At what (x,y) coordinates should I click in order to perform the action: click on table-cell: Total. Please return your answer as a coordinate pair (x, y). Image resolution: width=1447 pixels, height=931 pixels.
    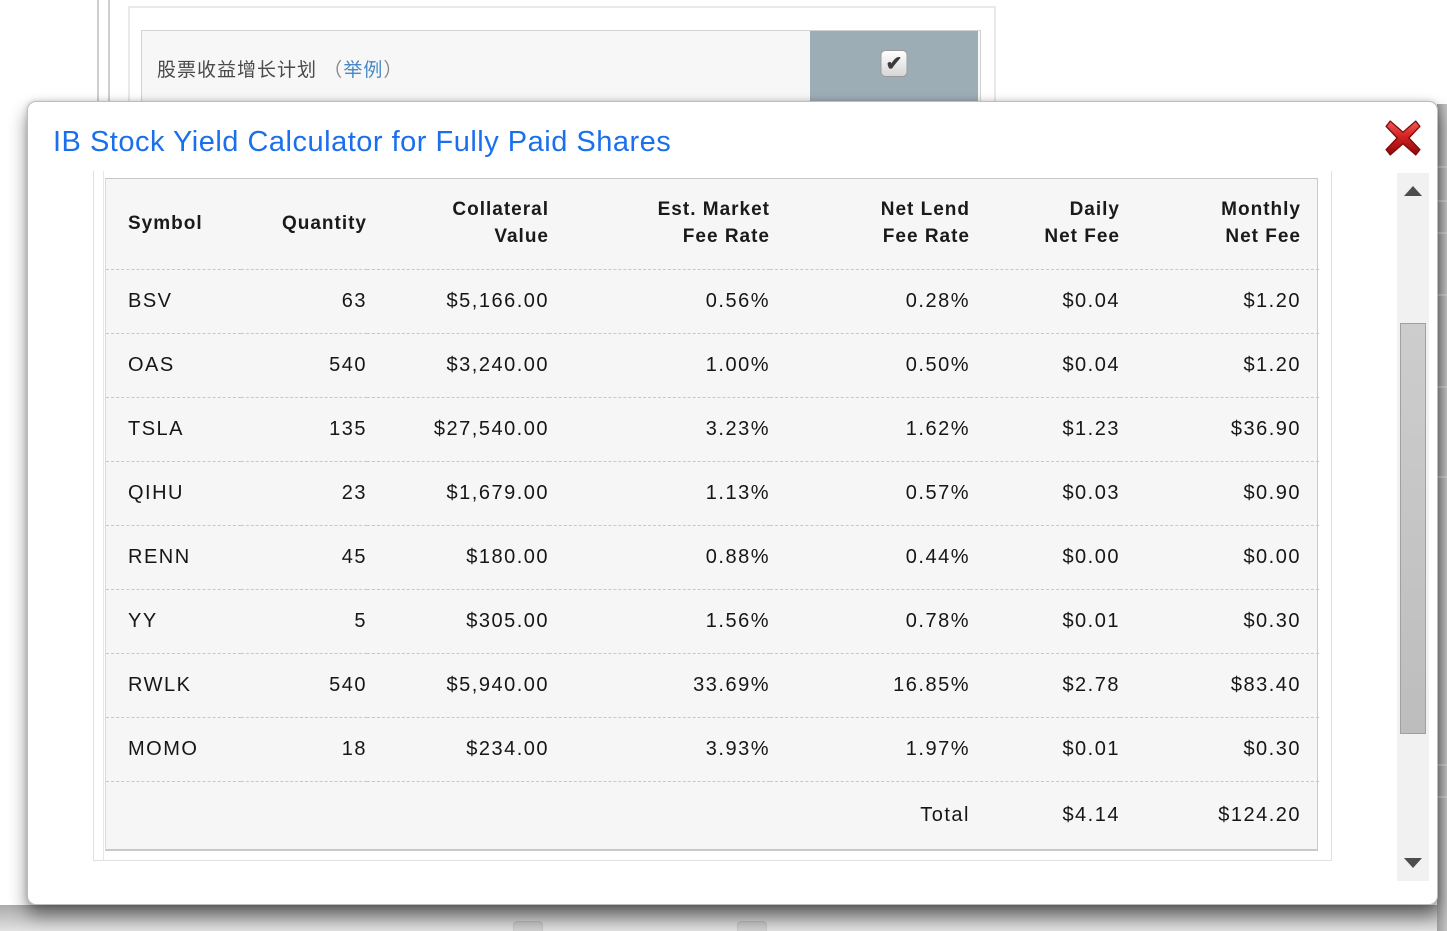
    Looking at the image, I should click on (870, 814).